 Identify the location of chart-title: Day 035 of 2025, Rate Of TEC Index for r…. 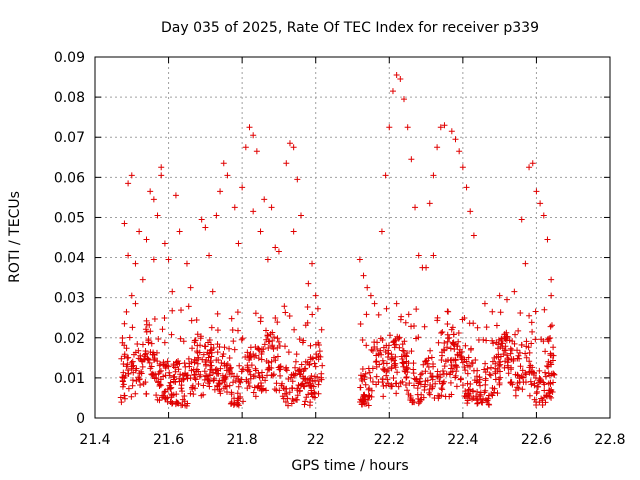
(350, 28).